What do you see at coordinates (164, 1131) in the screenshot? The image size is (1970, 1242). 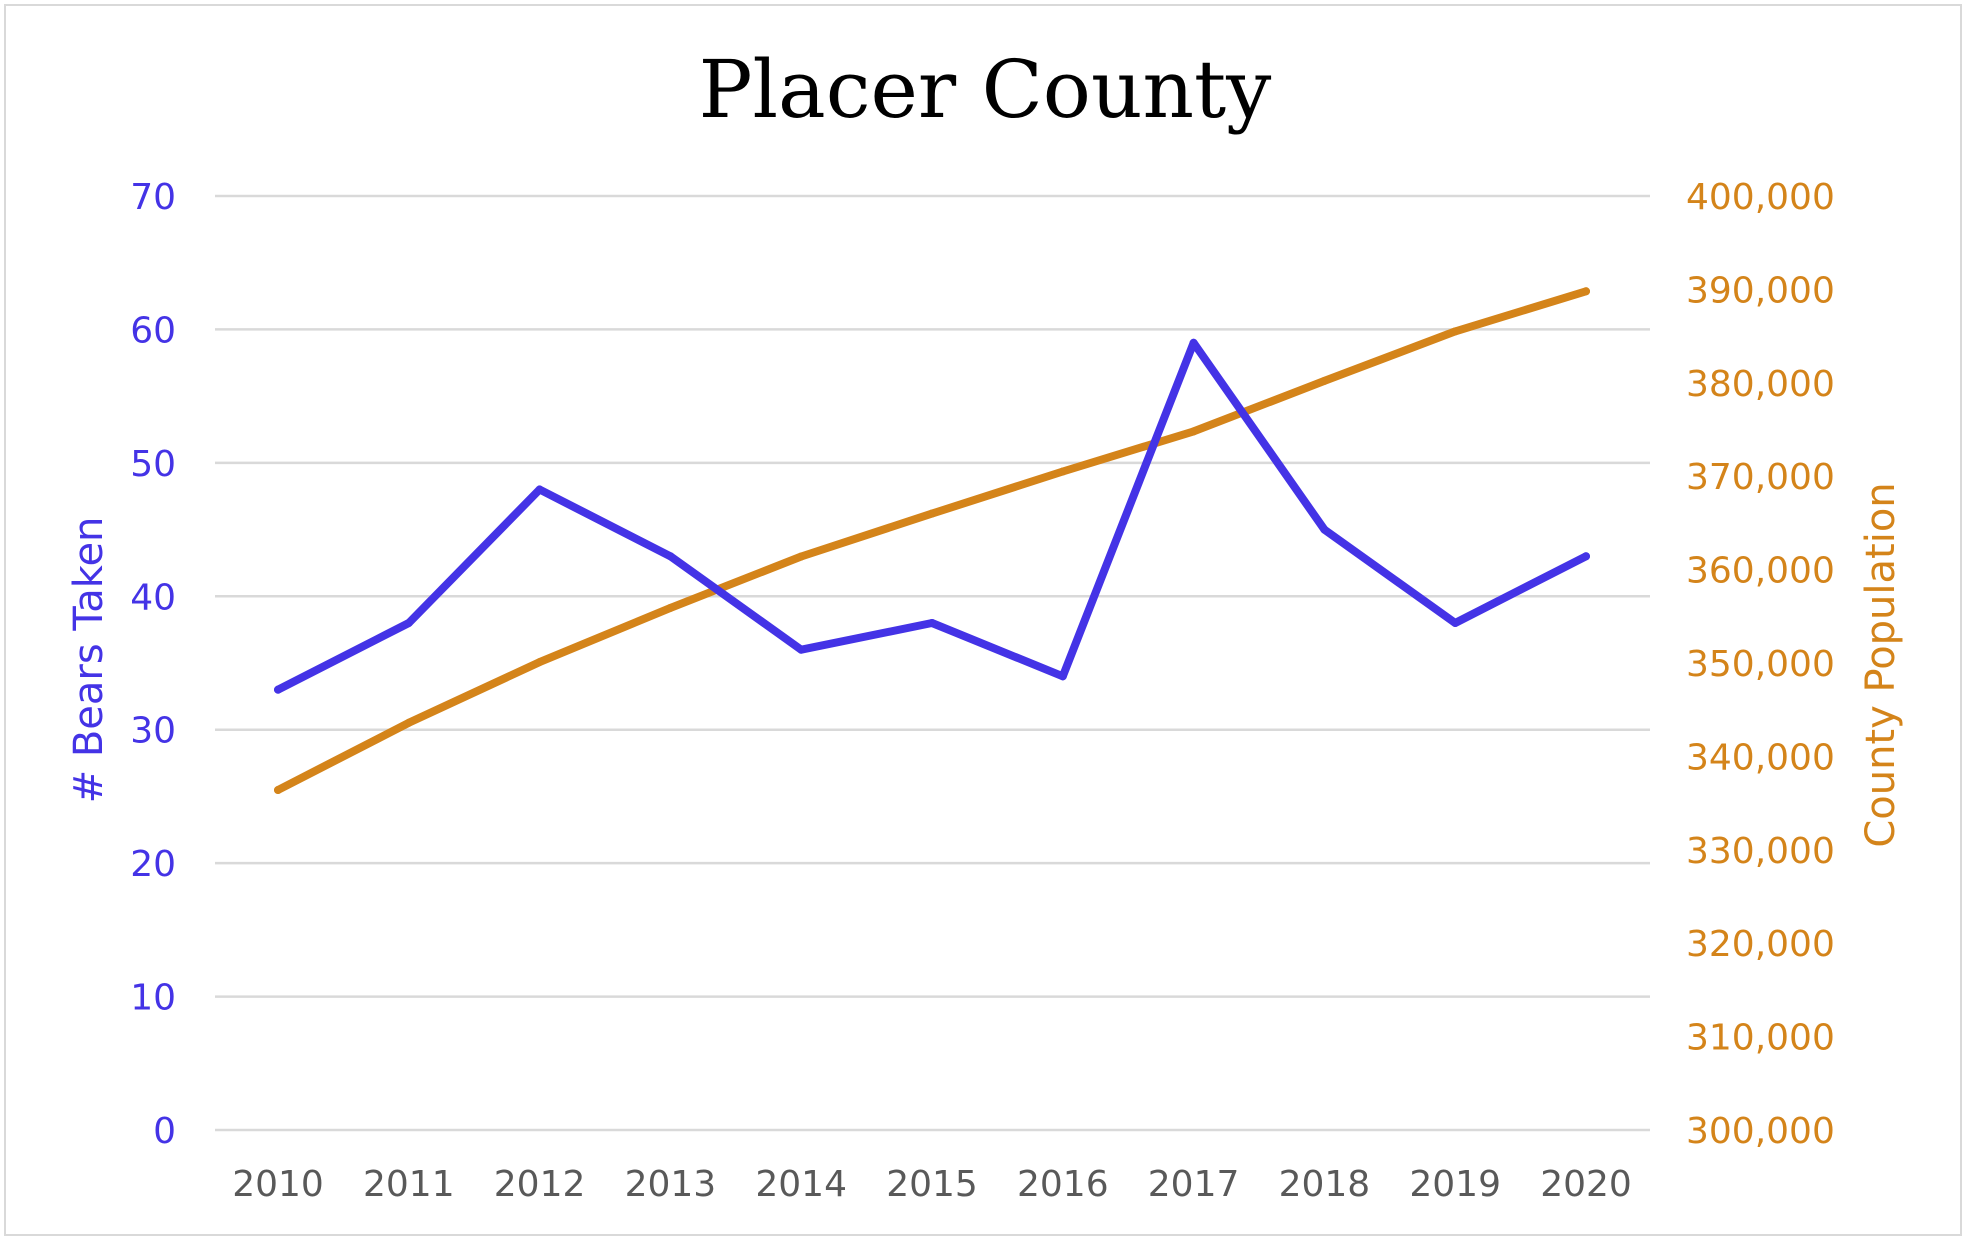 I see `left-tick-label: 0` at bounding box center [164, 1131].